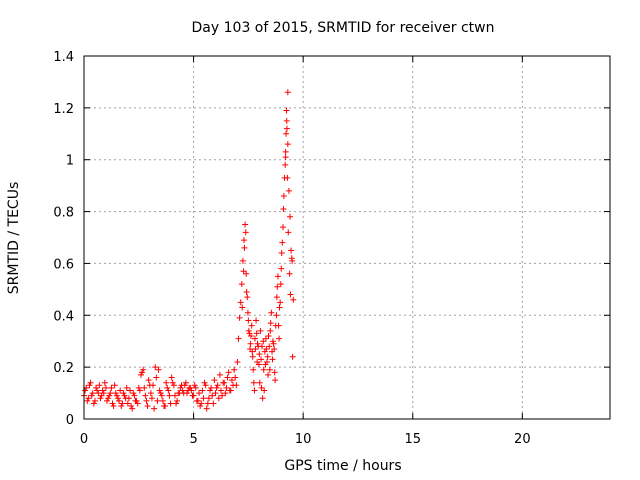 The height and width of the screenshot is (480, 640). Describe the element at coordinates (303, 439) in the screenshot. I see `x-tick-label: 10` at that location.